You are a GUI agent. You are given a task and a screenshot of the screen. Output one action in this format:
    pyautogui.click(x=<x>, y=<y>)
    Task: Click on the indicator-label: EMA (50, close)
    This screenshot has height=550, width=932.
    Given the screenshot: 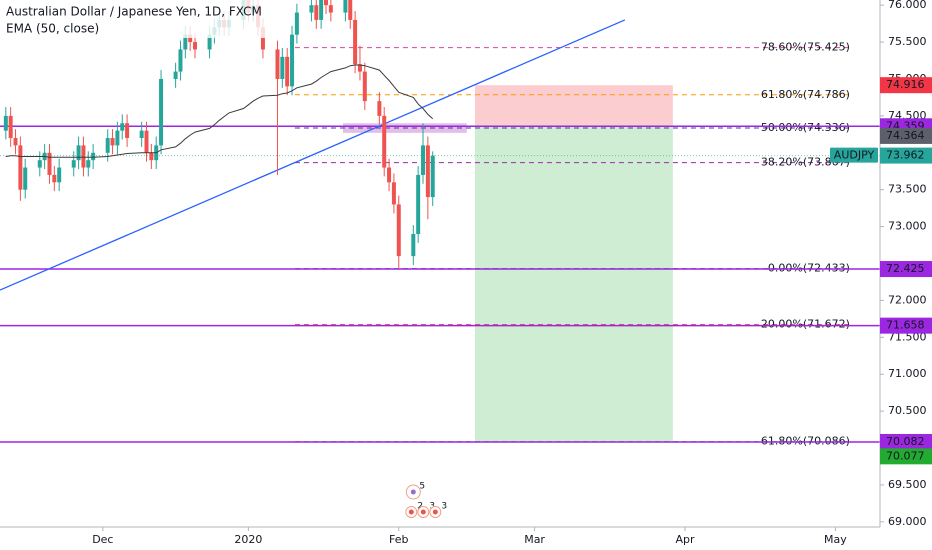 What is the action you would take?
    pyautogui.click(x=52, y=29)
    